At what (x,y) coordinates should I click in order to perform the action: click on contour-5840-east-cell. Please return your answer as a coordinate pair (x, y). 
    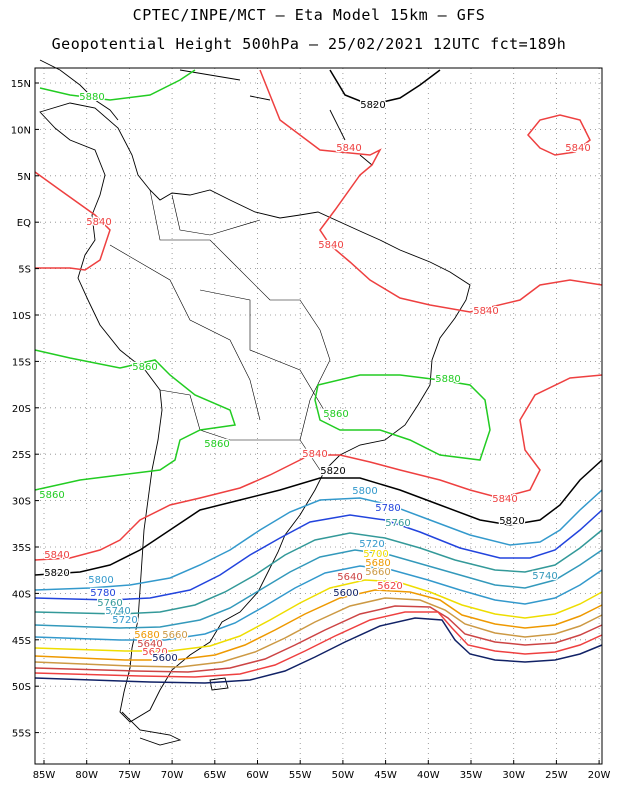
    Looking at the image, I should click on (559, 135).